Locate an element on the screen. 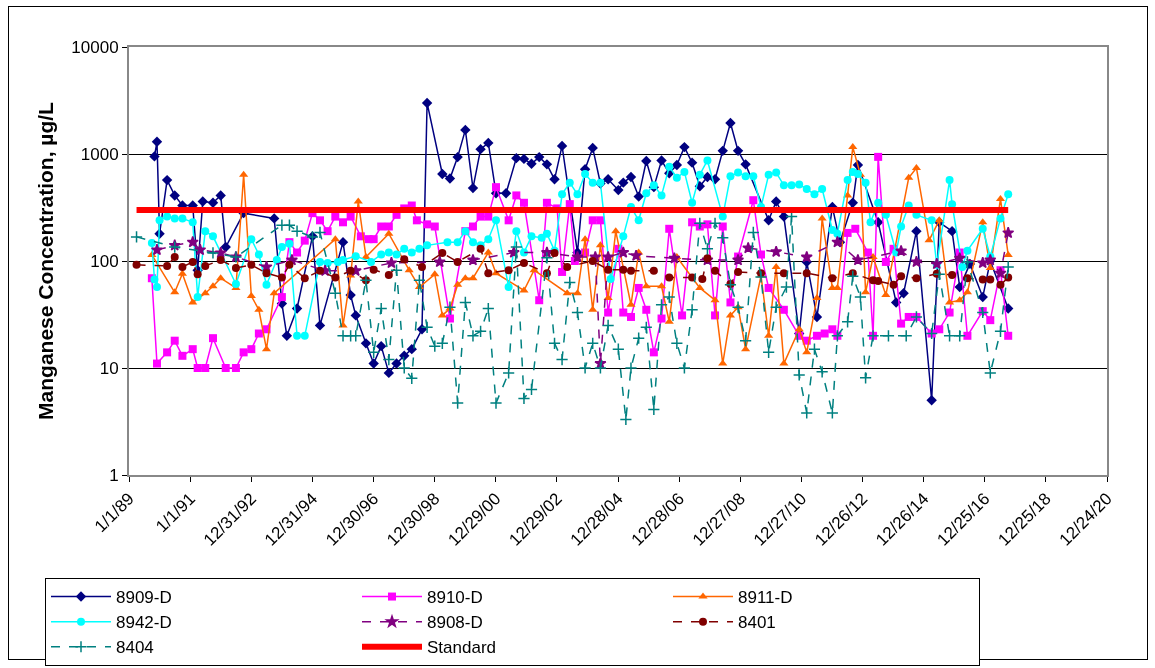 The height and width of the screenshot is (668, 1155). legend-label: 8942-D is located at coordinates (144, 623).